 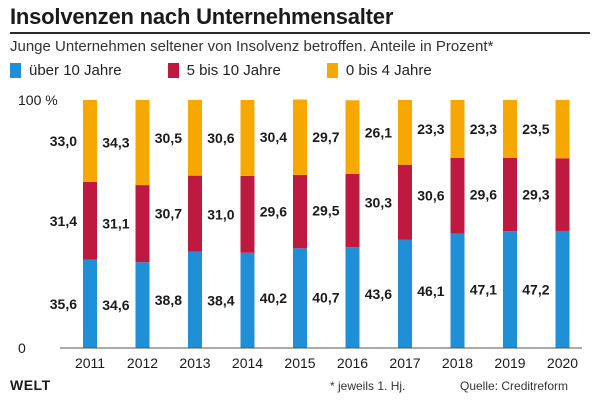 I want to click on x-tick-label-2012: 2012, so click(x=142, y=363).